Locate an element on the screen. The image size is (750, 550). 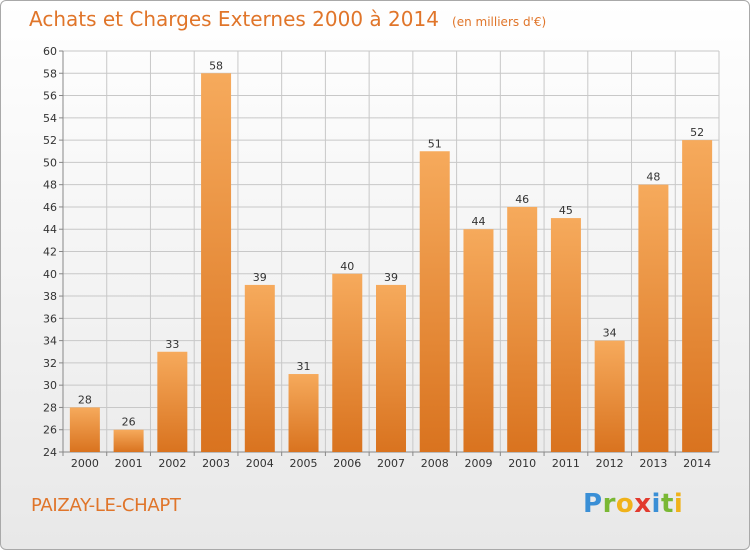
y-tick-label: 46 is located at coordinates (50, 207).